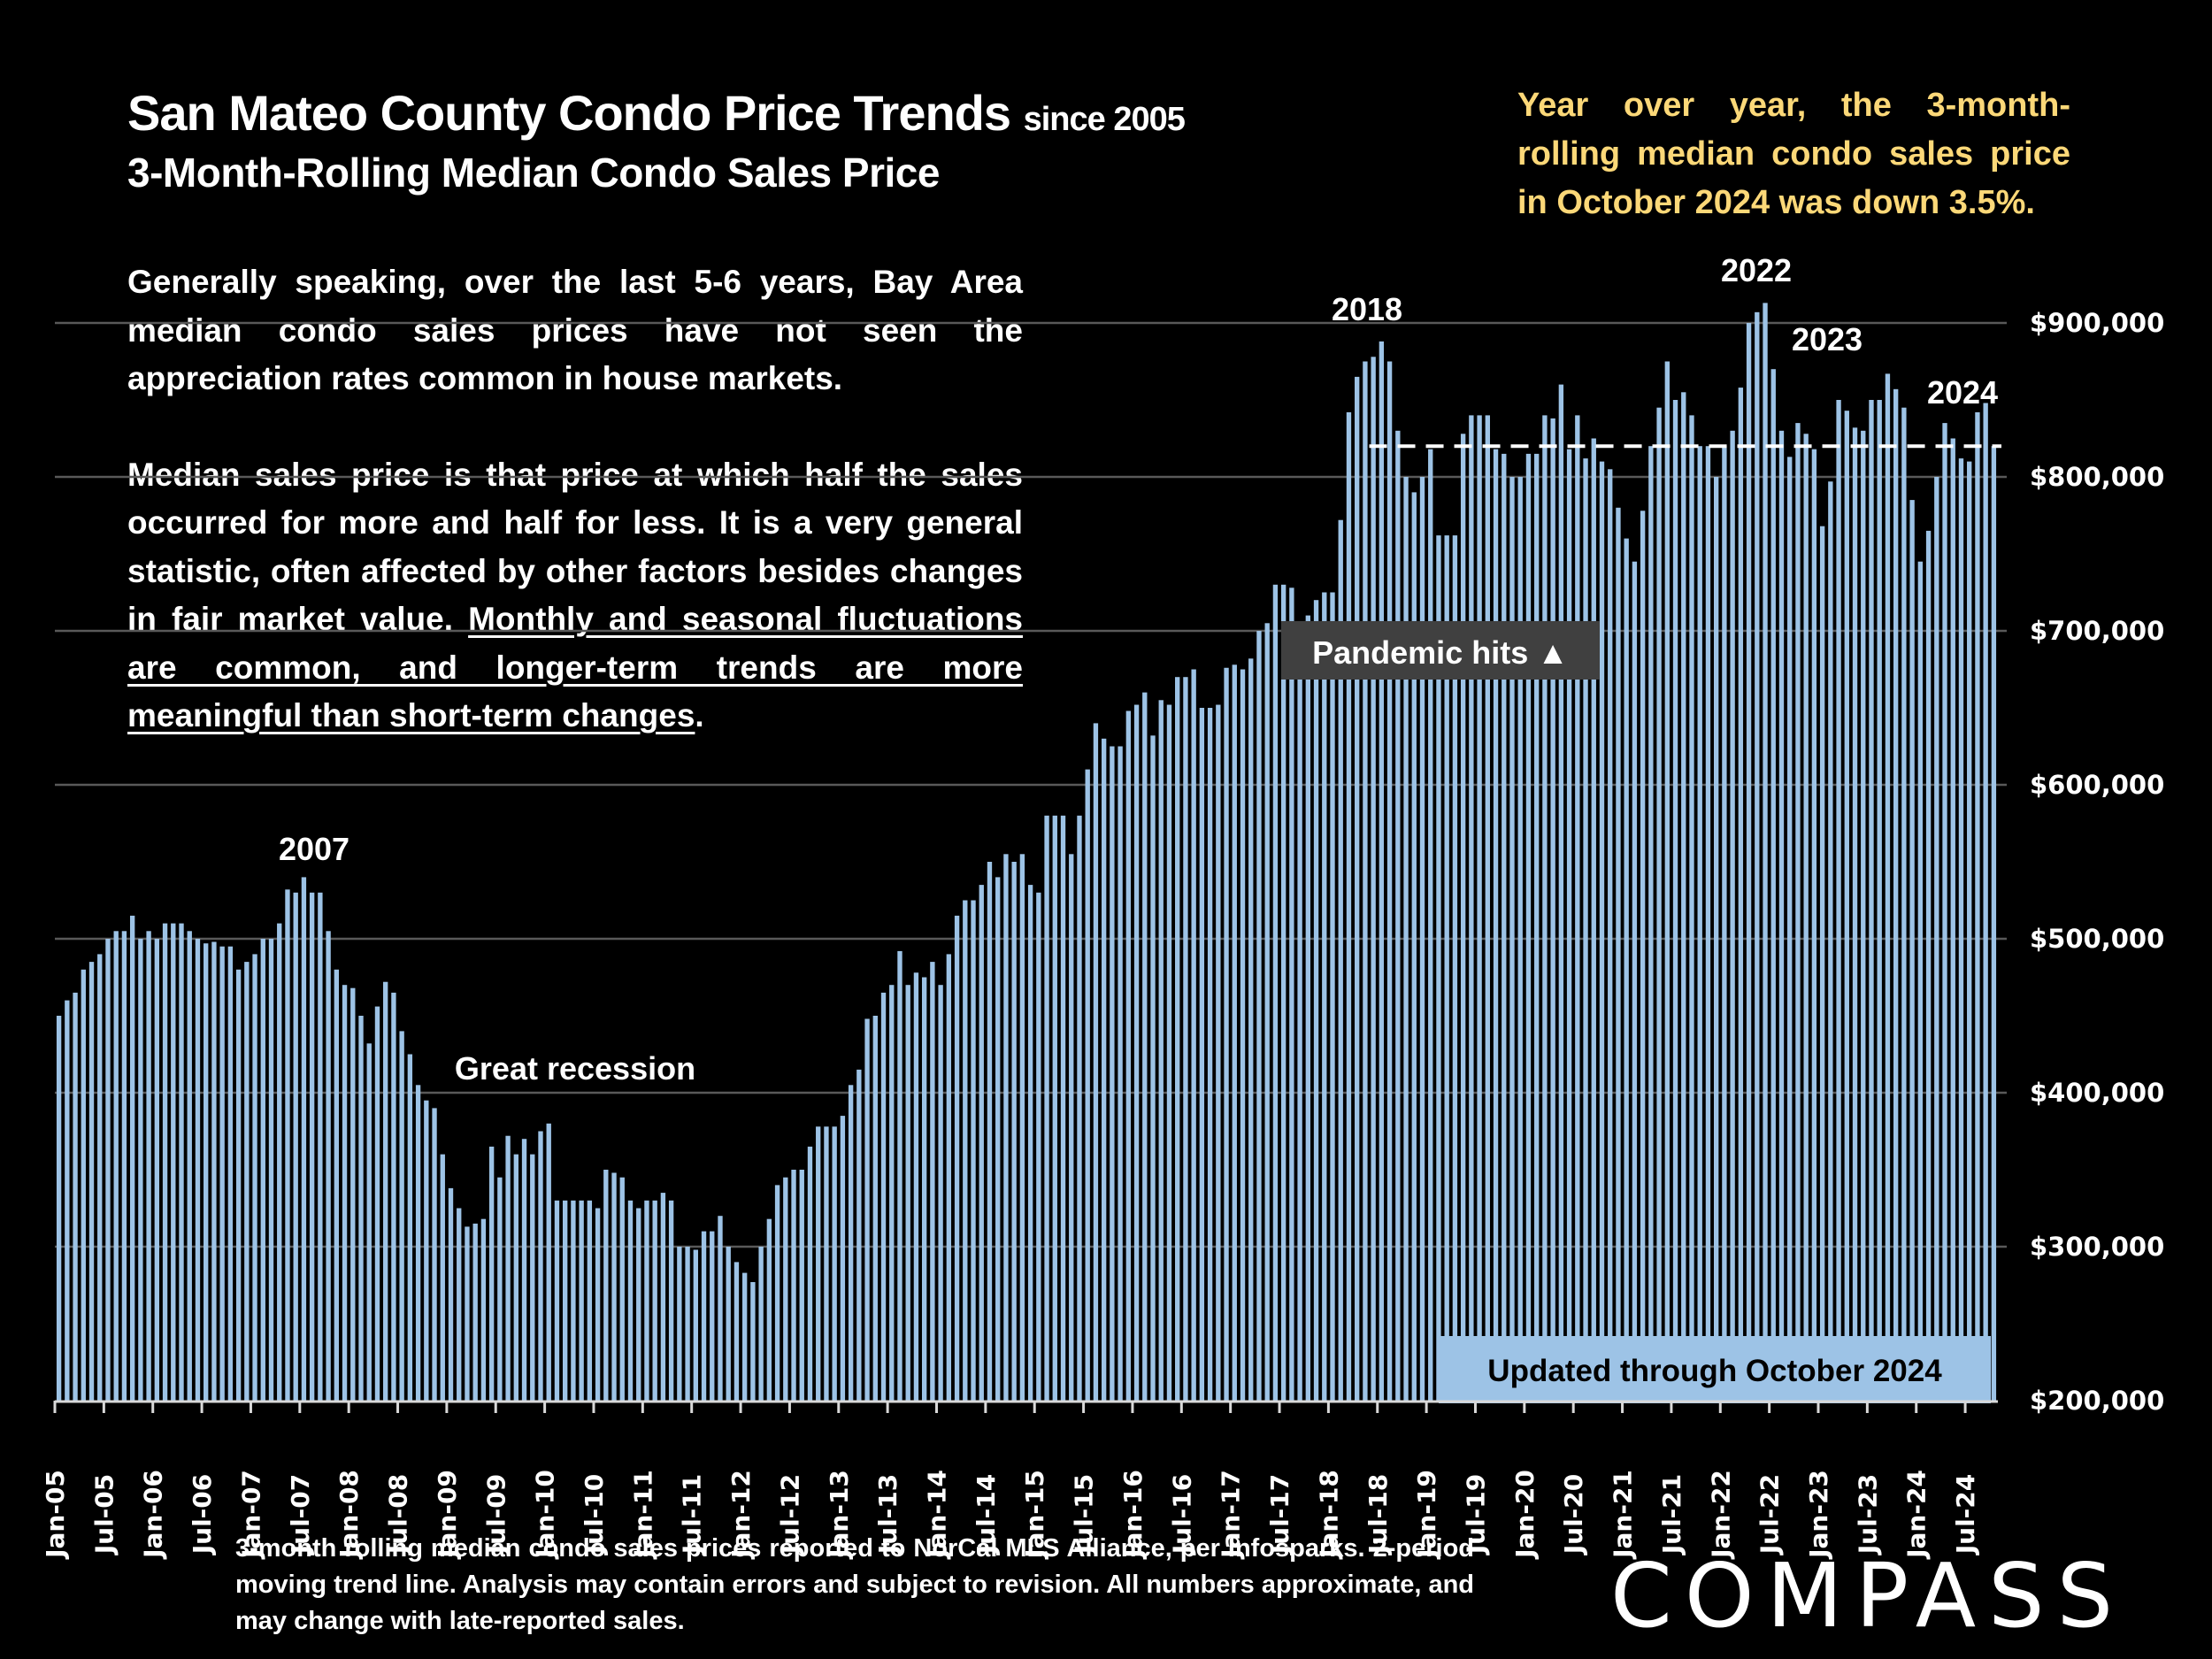  I want to click on updated-through-box, so click(1715, 1370).